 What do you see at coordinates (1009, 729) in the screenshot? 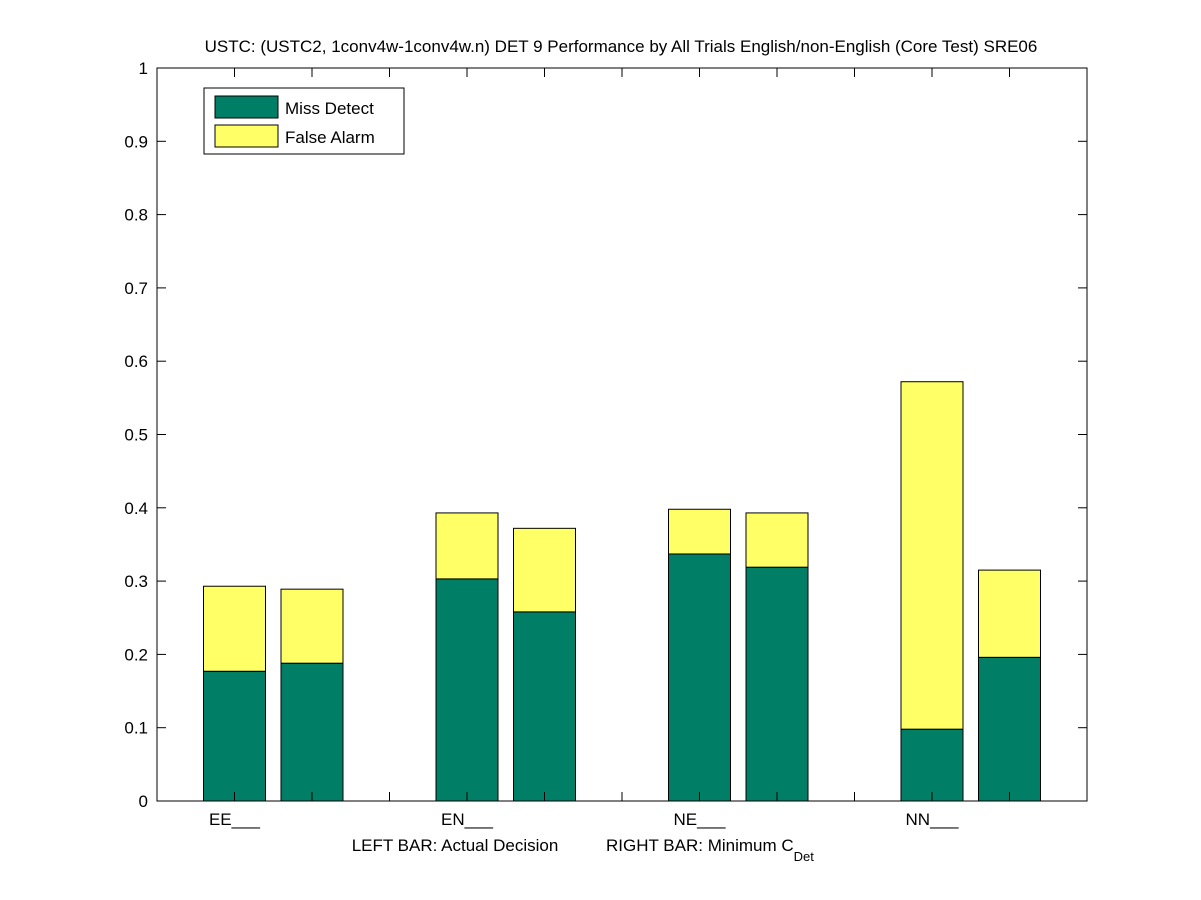
I see `bar-nn-minimum-miss-detect` at bounding box center [1009, 729].